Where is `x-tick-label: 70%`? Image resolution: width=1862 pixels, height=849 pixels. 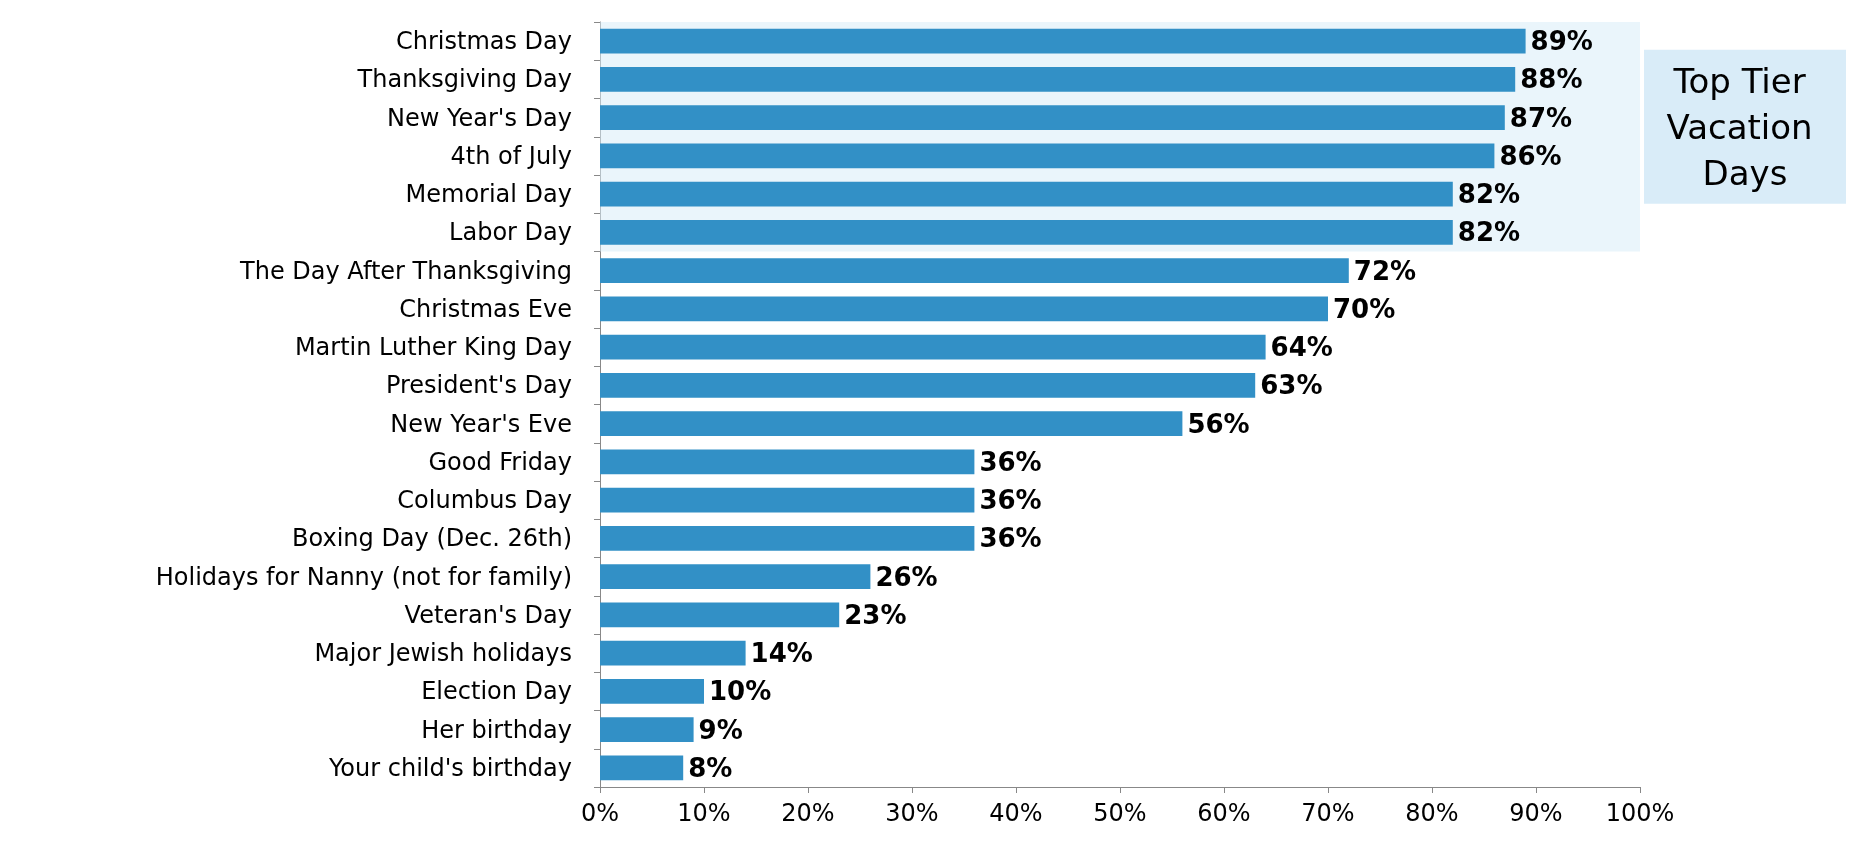 x-tick-label: 70% is located at coordinates (1328, 813).